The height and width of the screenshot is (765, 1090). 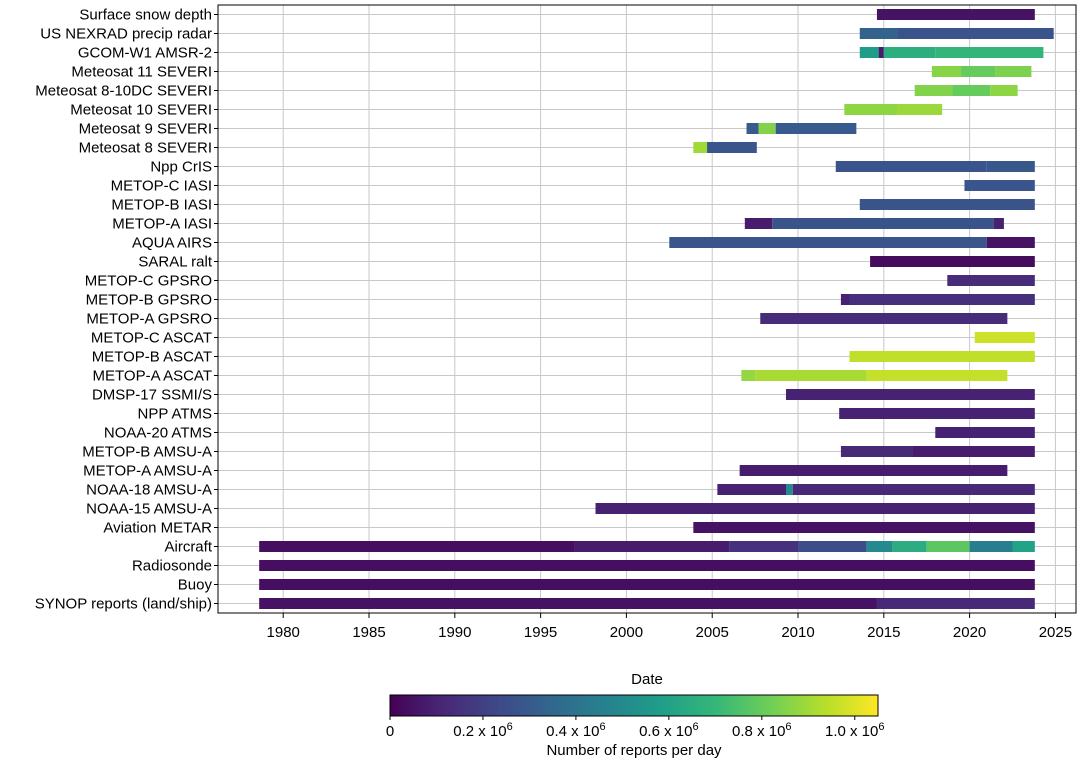 What do you see at coordinates (669, 730) in the screenshot?
I see `colorbar-tick-label: 0.6 x 10⁶` at bounding box center [669, 730].